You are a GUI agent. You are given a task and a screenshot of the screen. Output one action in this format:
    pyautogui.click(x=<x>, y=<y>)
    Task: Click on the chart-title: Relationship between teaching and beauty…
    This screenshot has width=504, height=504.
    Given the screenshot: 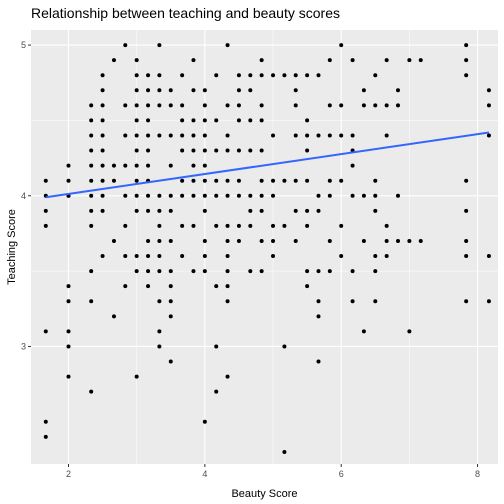 What is the action you would take?
    pyautogui.click(x=185, y=13)
    